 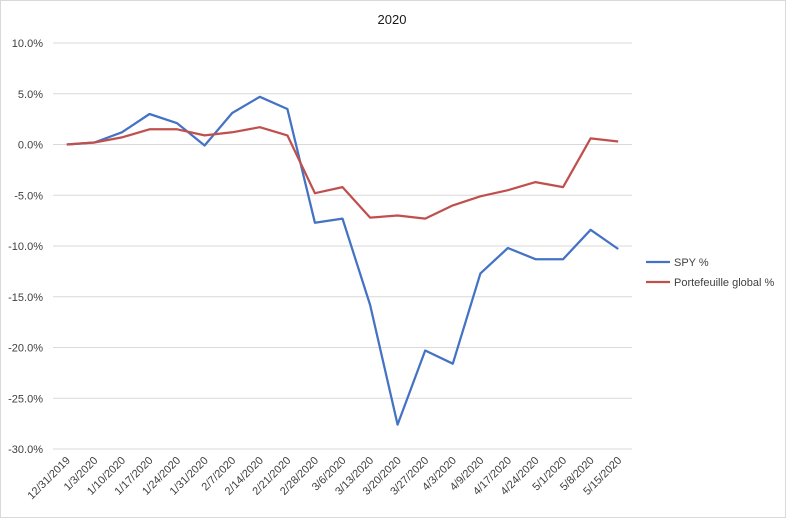 I want to click on y-tick-label: 10.0%, so click(x=27, y=44).